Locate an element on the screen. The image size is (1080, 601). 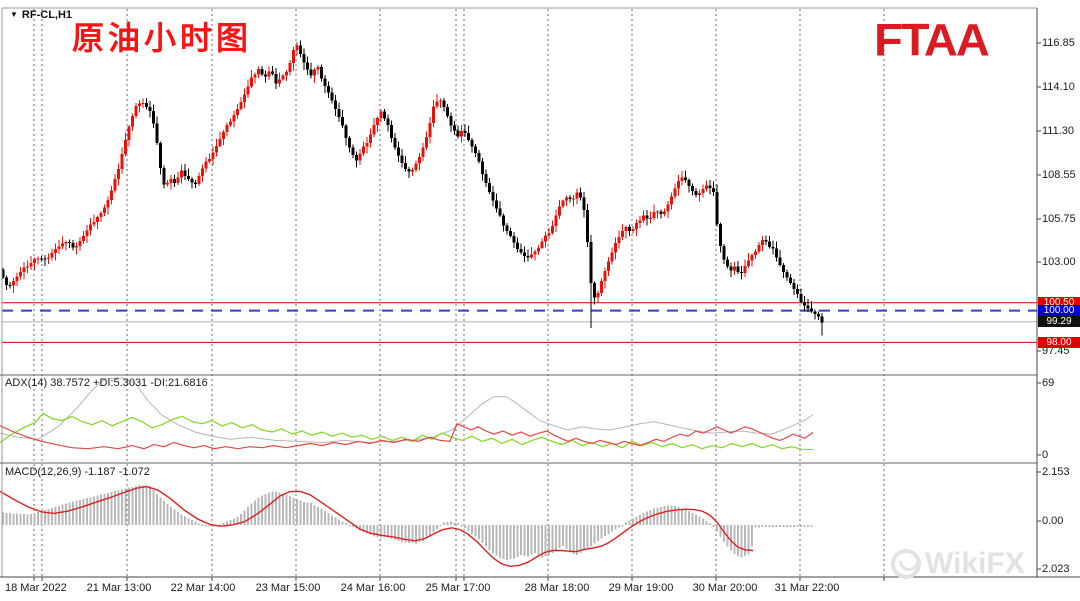
wikifx-watermark: WikiFX is located at coordinates (958, 564).